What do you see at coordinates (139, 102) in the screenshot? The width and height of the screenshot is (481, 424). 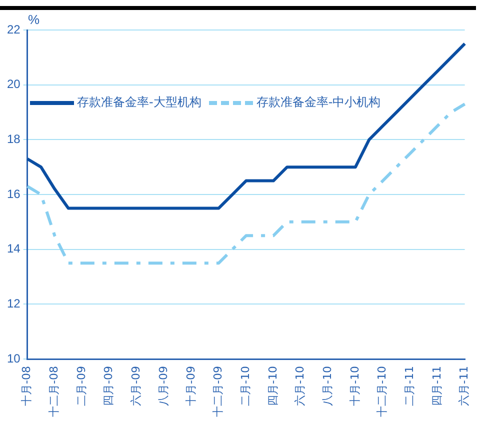 I see `legend-label: 存款准备金率-大型机构` at bounding box center [139, 102].